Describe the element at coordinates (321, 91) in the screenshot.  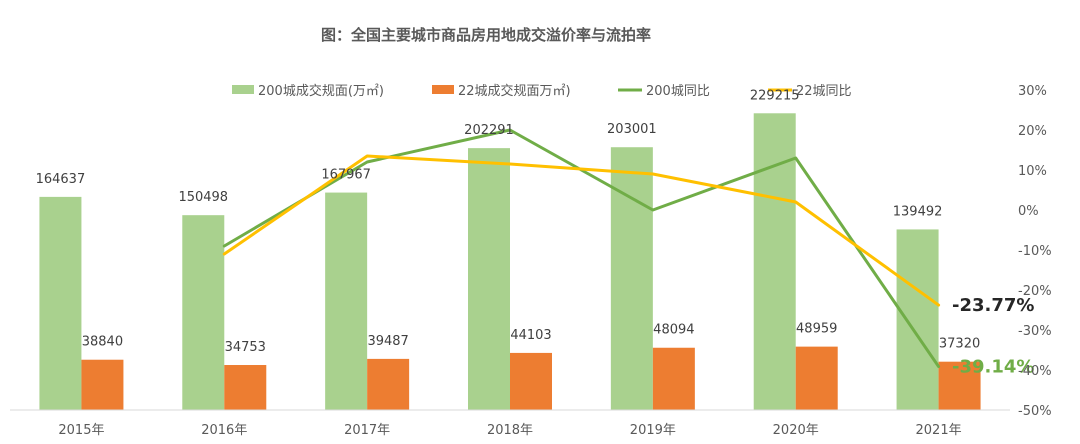
I see `legend-label-0: 200城成交规面(万㎡)` at that location.